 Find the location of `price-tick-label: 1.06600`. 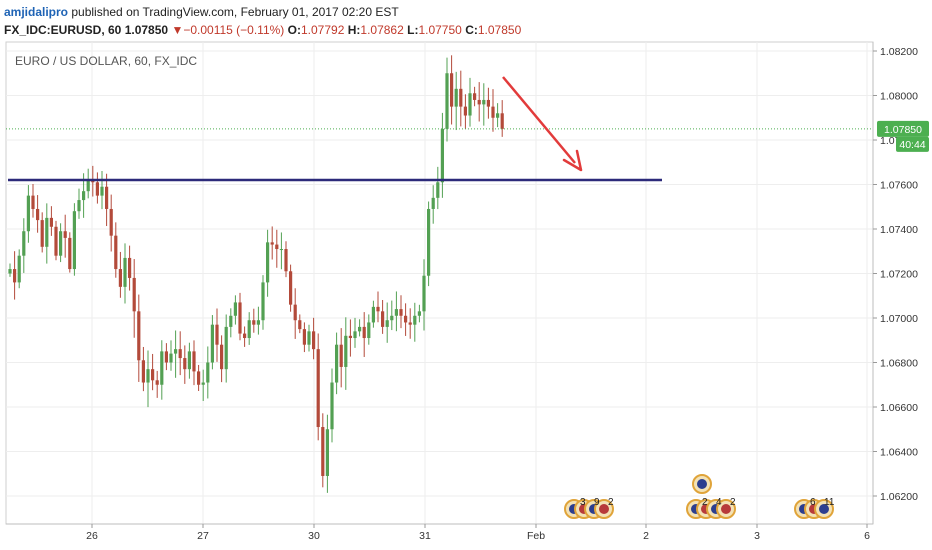

price-tick-label: 1.06600 is located at coordinates (899, 408).